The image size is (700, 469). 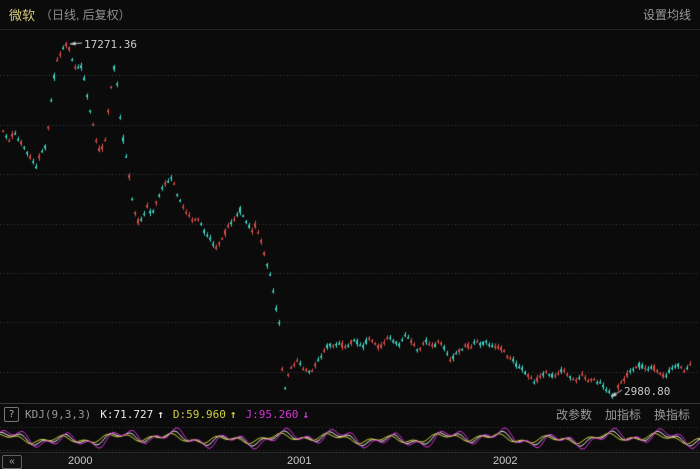 What do you see at coordinates (58, 414) in the screenshot?
I see `indicator-name: KDJ(9,3,3)` at bounding box center [58, 414].